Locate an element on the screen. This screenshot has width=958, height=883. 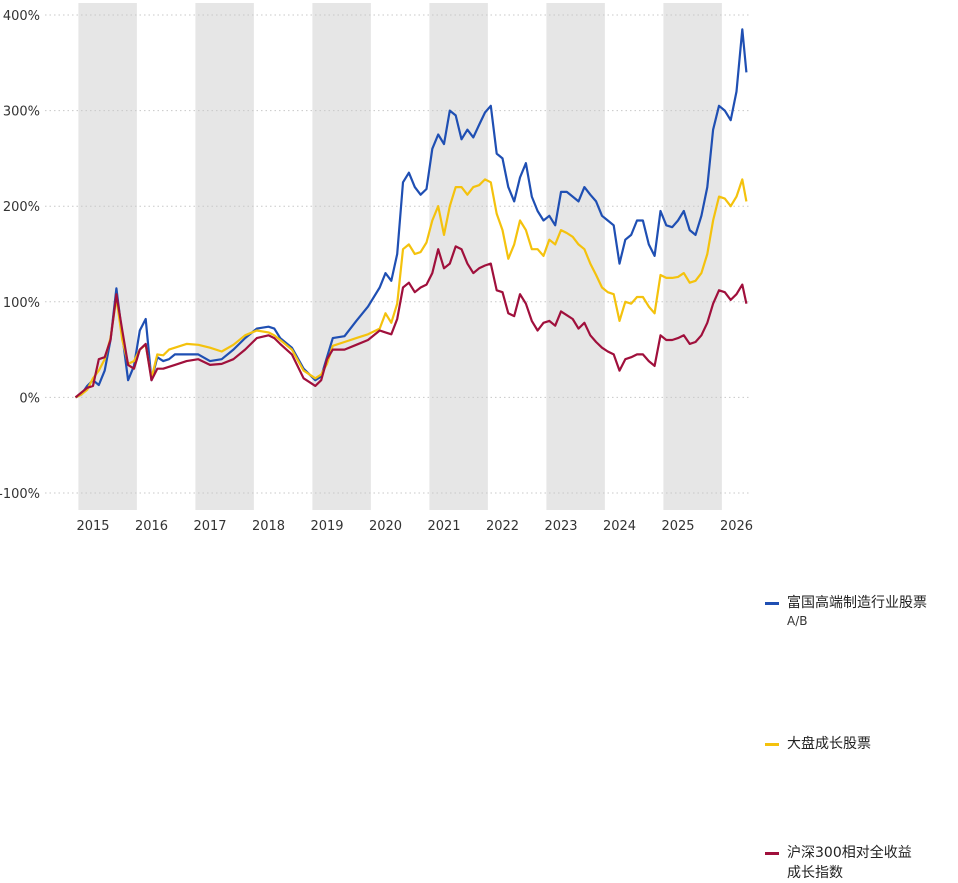
x-tick-label: 2026 is located at coordinates (736, 526).